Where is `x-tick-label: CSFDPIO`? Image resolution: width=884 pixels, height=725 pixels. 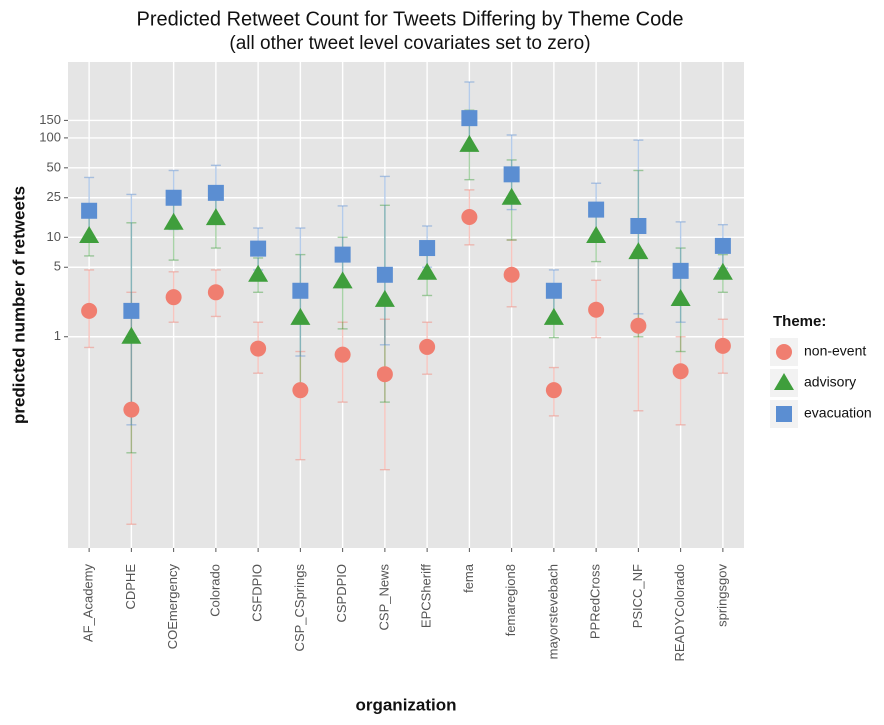 x-tick-label: CSFDPIO is located at coordinates (257, 593).